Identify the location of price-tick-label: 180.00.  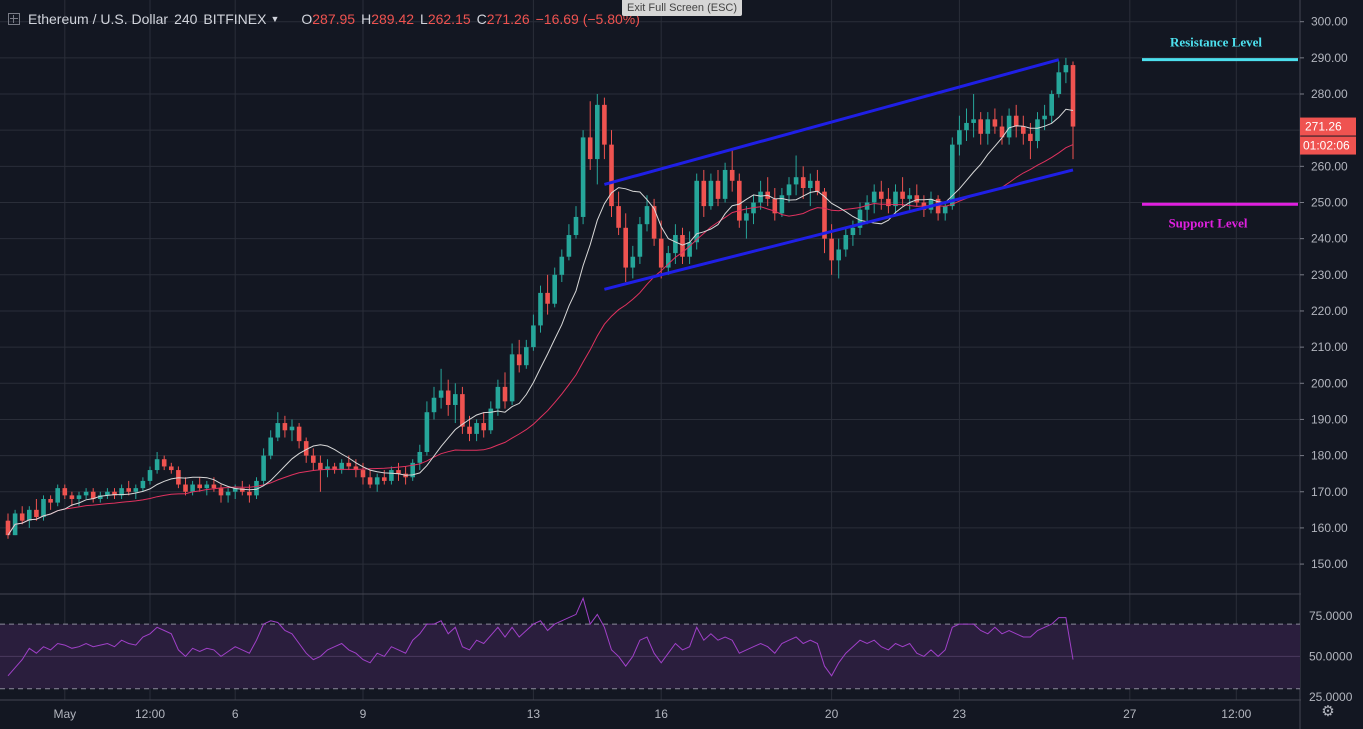
(1329, 456).